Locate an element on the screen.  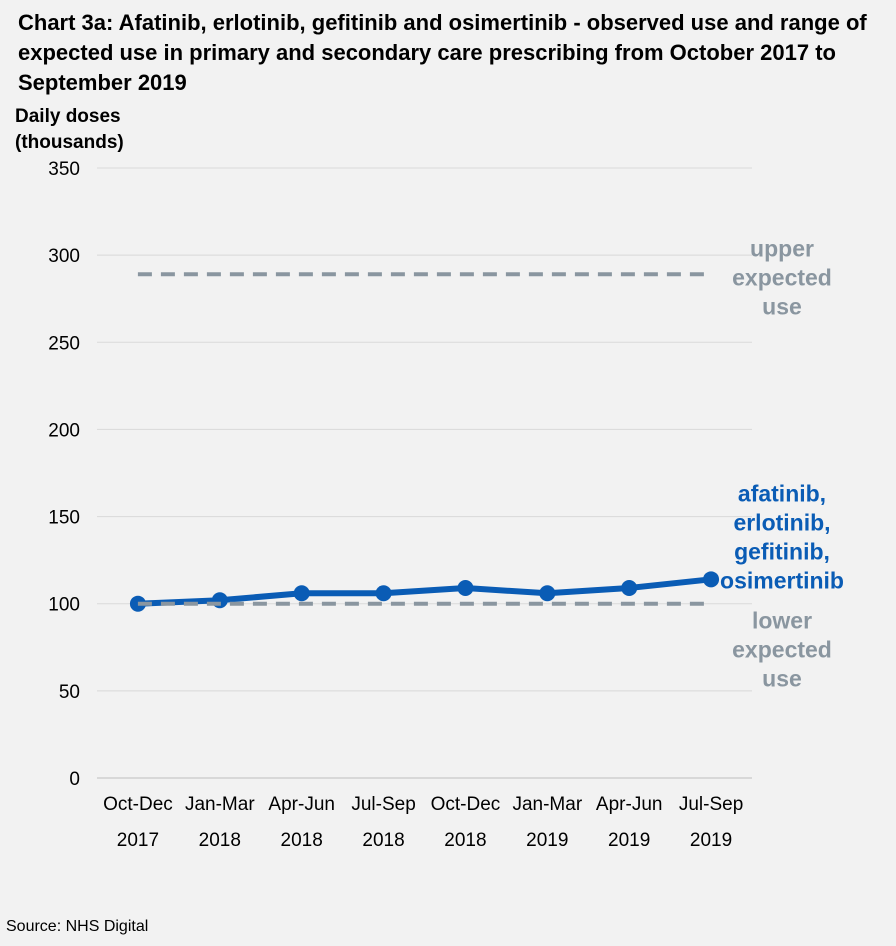
y-axis-label-line: Daily doses is located at coordinates (68, 116).